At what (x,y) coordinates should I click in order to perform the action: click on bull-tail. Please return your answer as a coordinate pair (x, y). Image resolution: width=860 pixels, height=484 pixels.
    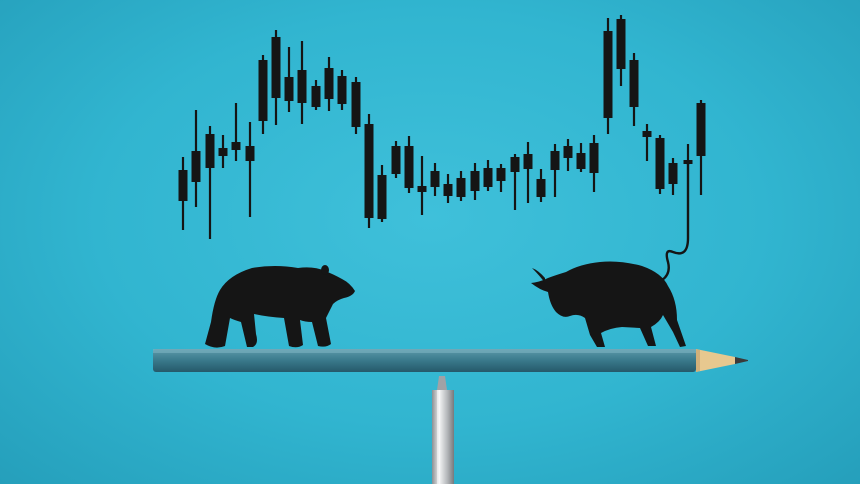
    Looking at the image, I should click on (675, 222).